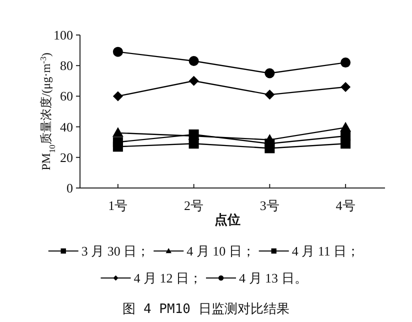 This screenshot has width=412, height=322. Describe the element at coordinates (206, 309) in the screenshot. I see `text: 图 4 PM10 日监测对比结果` at that location.